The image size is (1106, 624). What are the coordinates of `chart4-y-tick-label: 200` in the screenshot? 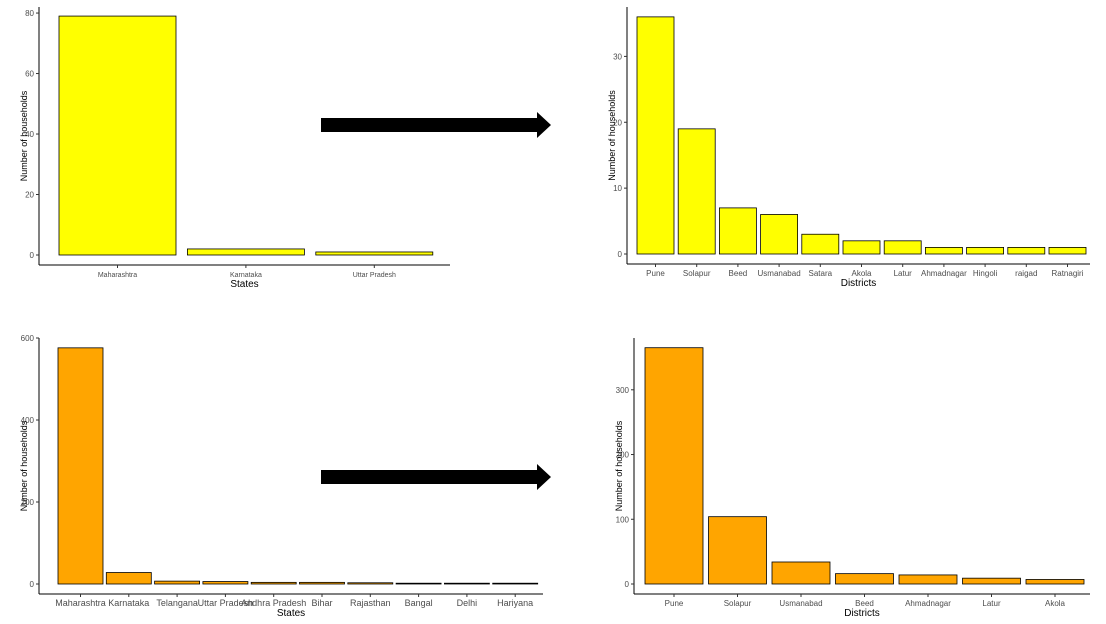 It's located at (623, 455).